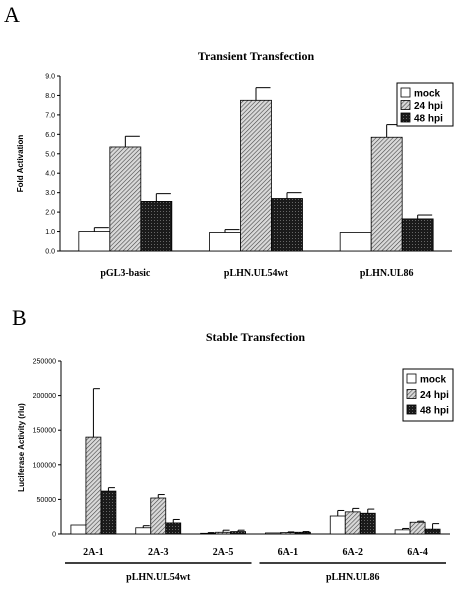  What do you see at coordinates (108, 512) in the screenshot?
I see `bar-2a-1-48-hpi` at bounding box center [108, 512].